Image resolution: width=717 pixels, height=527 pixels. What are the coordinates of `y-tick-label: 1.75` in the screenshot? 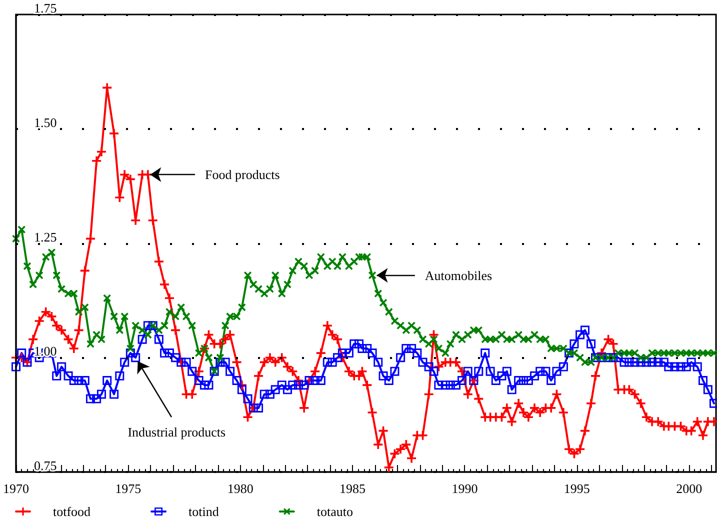 It's located at (45, 8).